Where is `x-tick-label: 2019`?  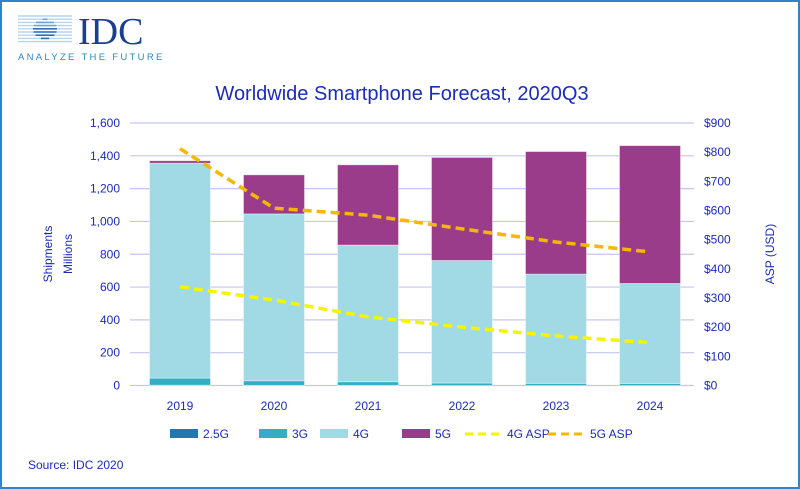
x-tick-label: 2019 is located at coordinates (180, 406).